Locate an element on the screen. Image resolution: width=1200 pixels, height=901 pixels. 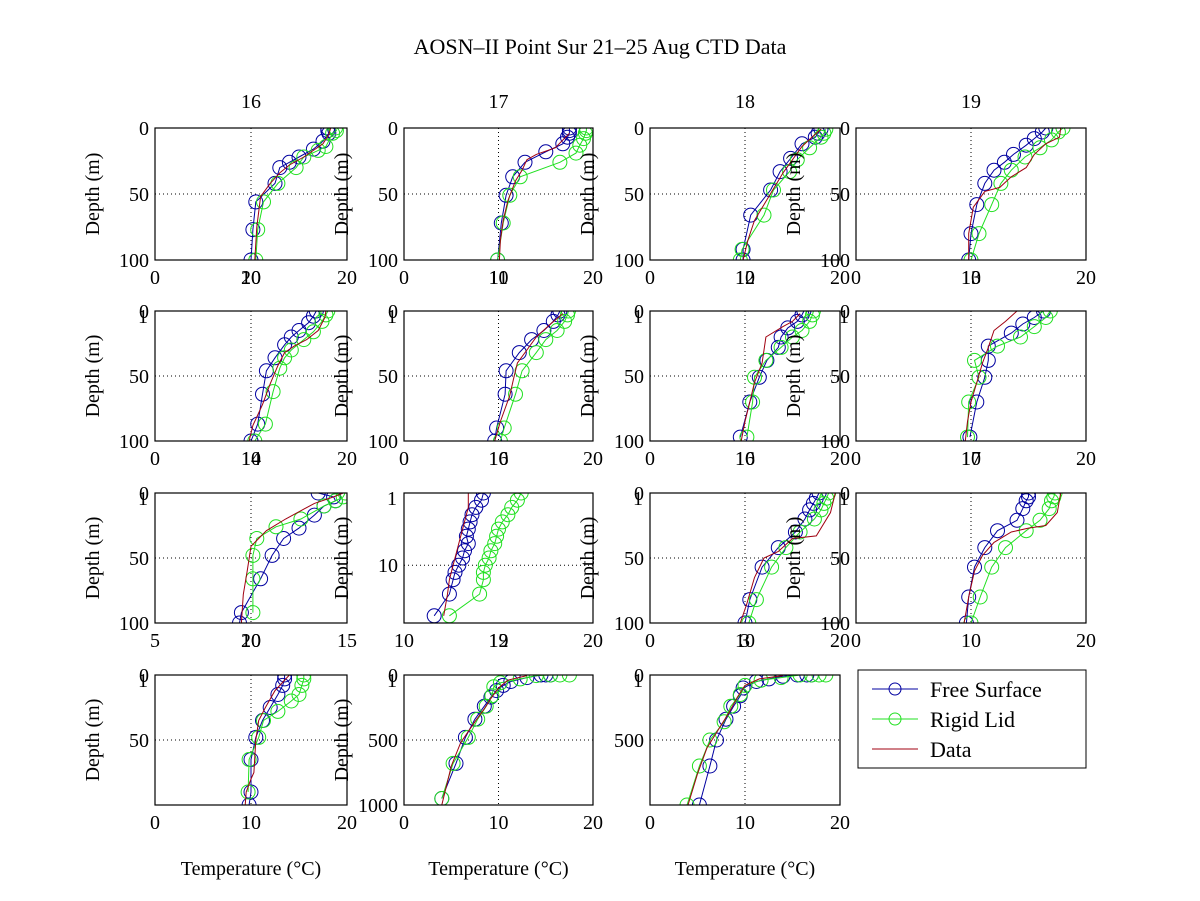
y-tick-label: 10 is located at coordinates (388, 566).